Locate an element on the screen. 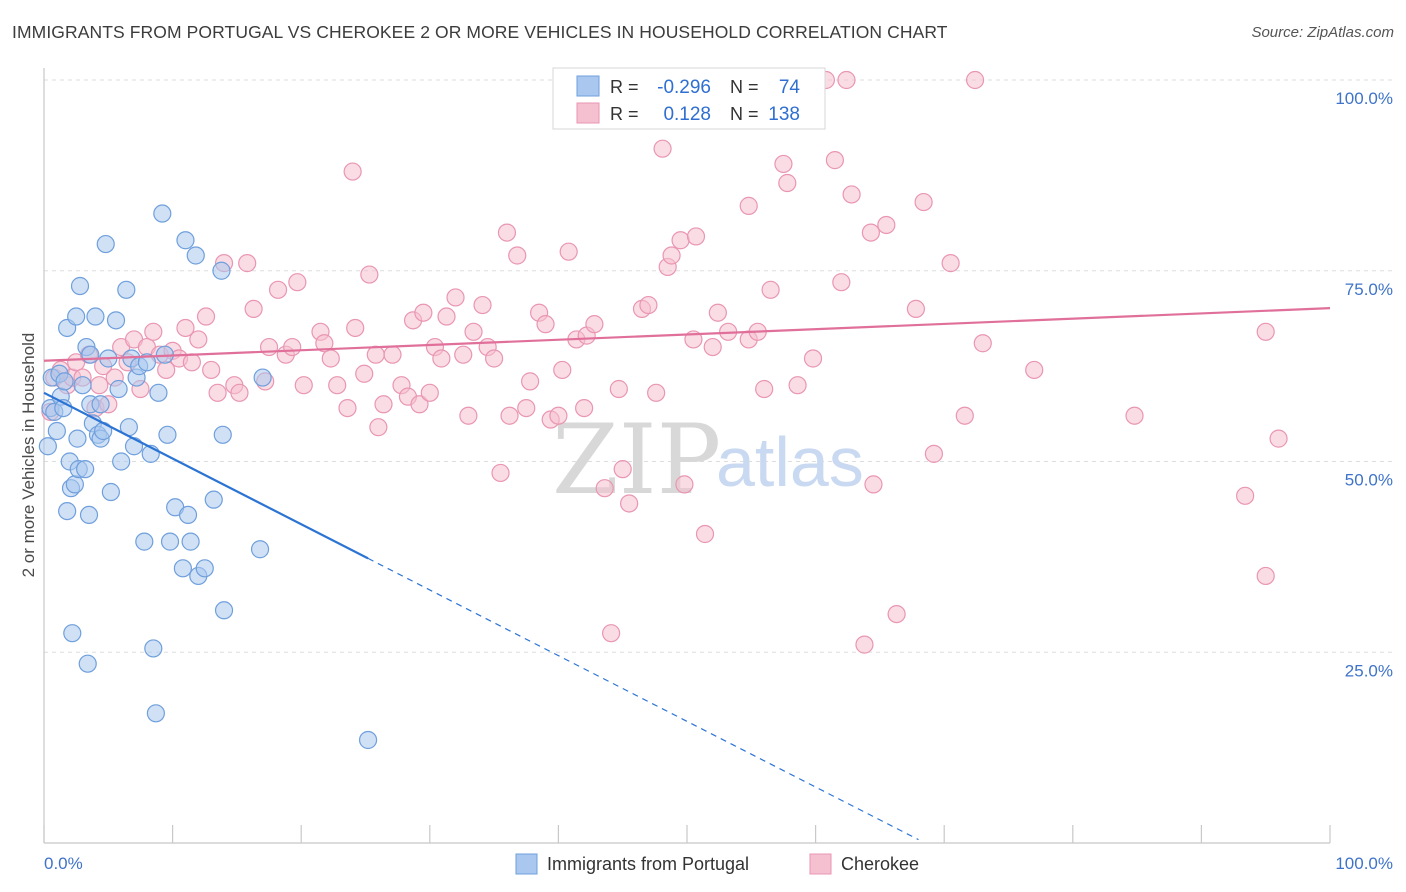  bottom-legend-label-2: Cherokee is located at coordinates (880, 864).